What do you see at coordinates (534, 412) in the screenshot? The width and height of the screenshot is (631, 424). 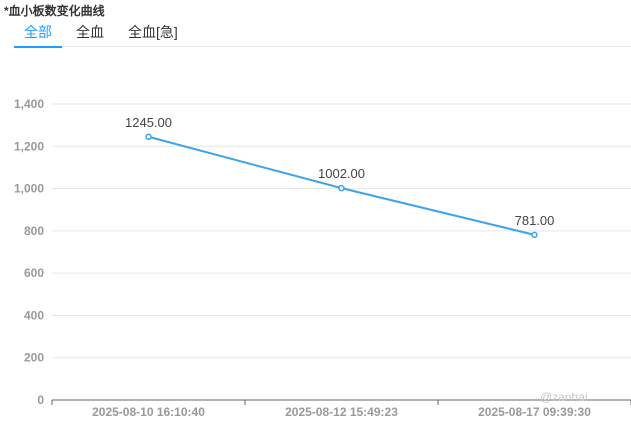 I see `x-tick-label: 2025-08-17 09:39:30` at bounding box center [534, 412].